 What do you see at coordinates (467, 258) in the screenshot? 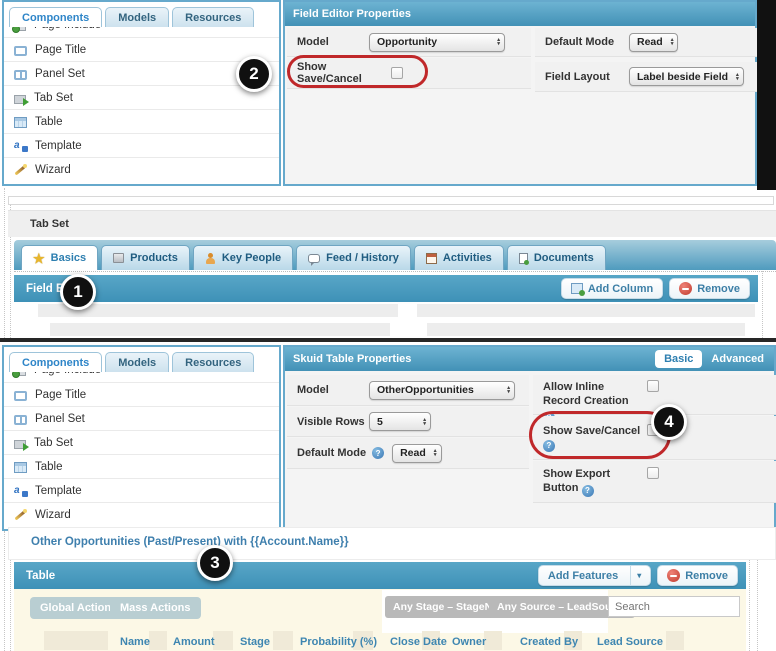
I see `tab-label: Activities` at bounding box center [467, 258].